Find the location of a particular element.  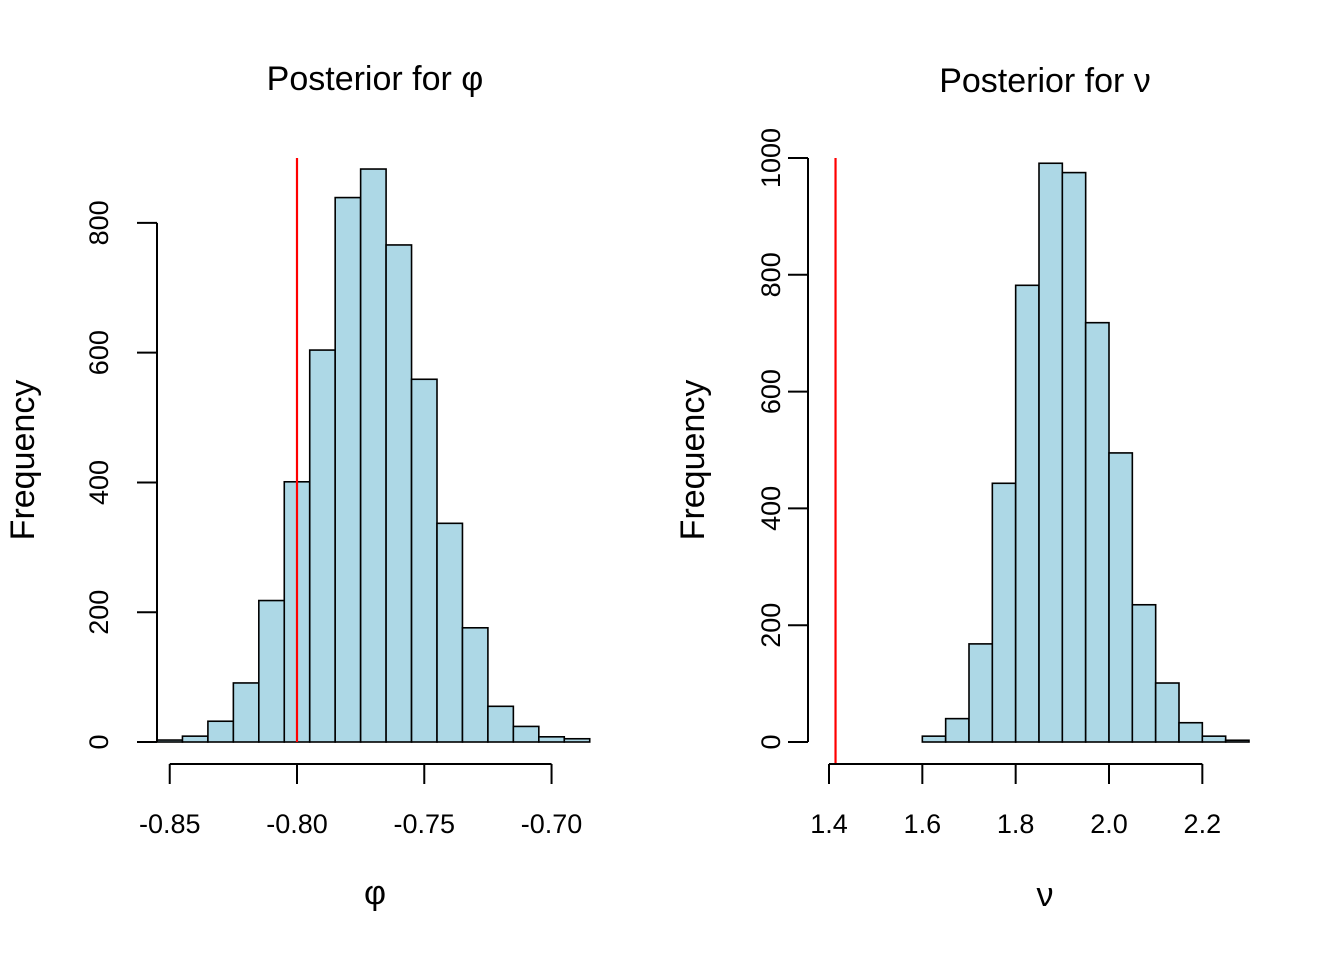

x-tick-label: 1.4 is located at coordinates (829, 824).